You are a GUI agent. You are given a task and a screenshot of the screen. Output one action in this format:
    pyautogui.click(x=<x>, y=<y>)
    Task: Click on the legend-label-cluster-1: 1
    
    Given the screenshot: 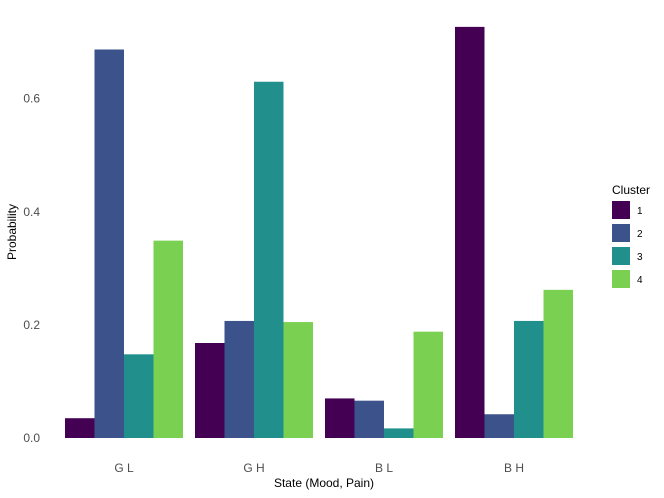 What is the action you would take?
    pyautogui.click(x=640, y=211)
    